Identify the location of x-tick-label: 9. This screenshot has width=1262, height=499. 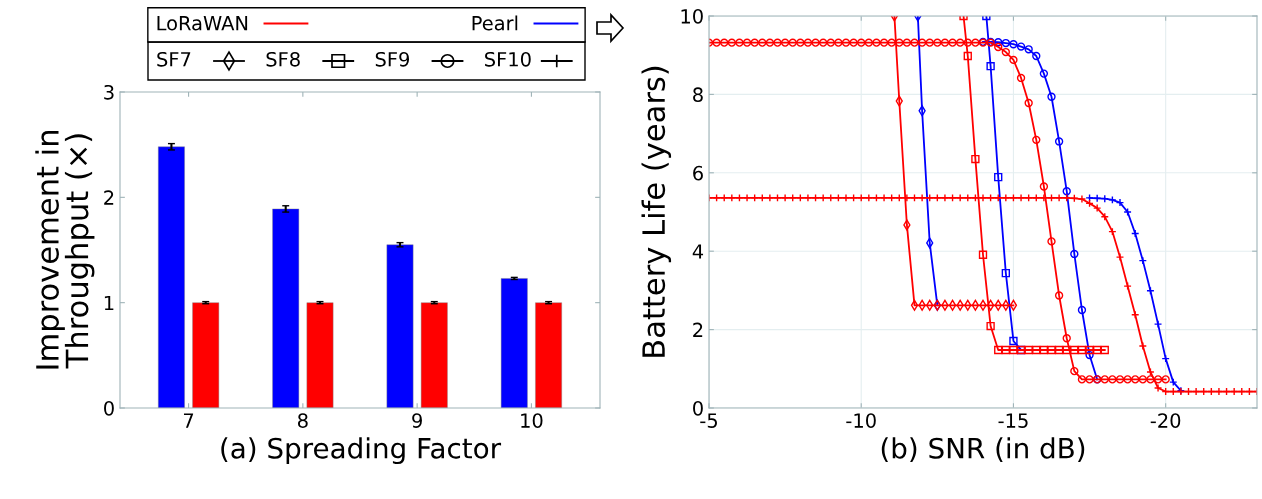
(417, 420).